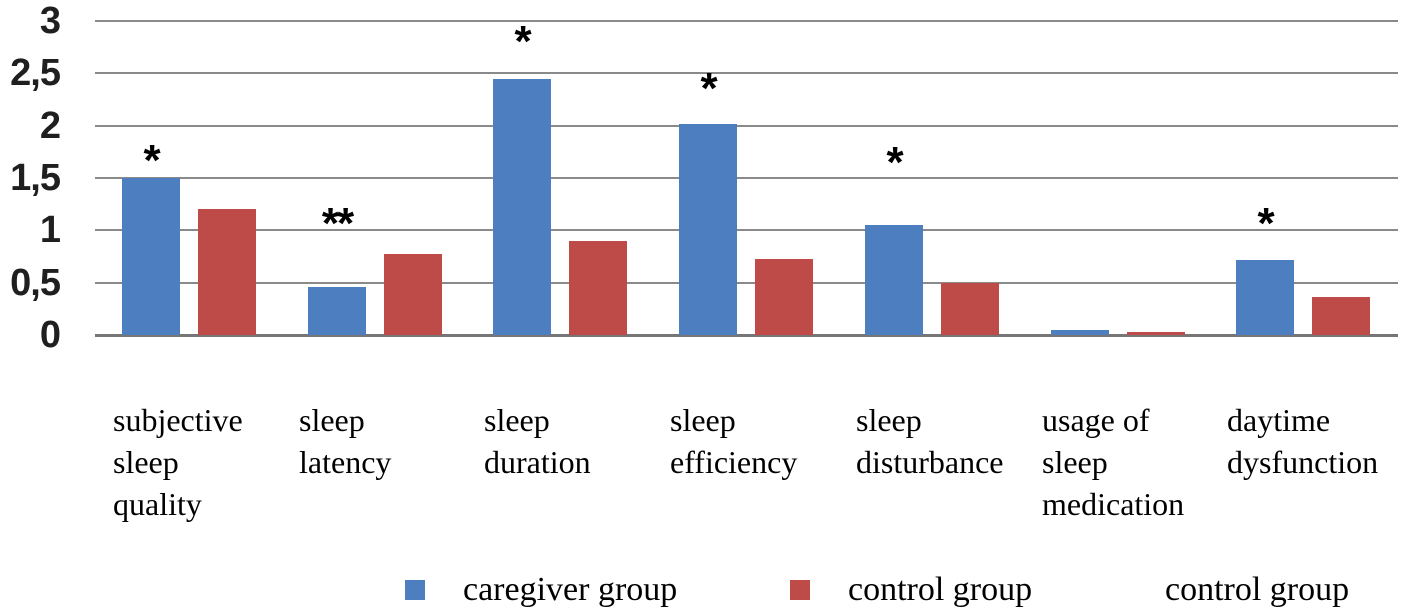  I want to click on category-label: daytime dysfunction, so click(1303, 441).